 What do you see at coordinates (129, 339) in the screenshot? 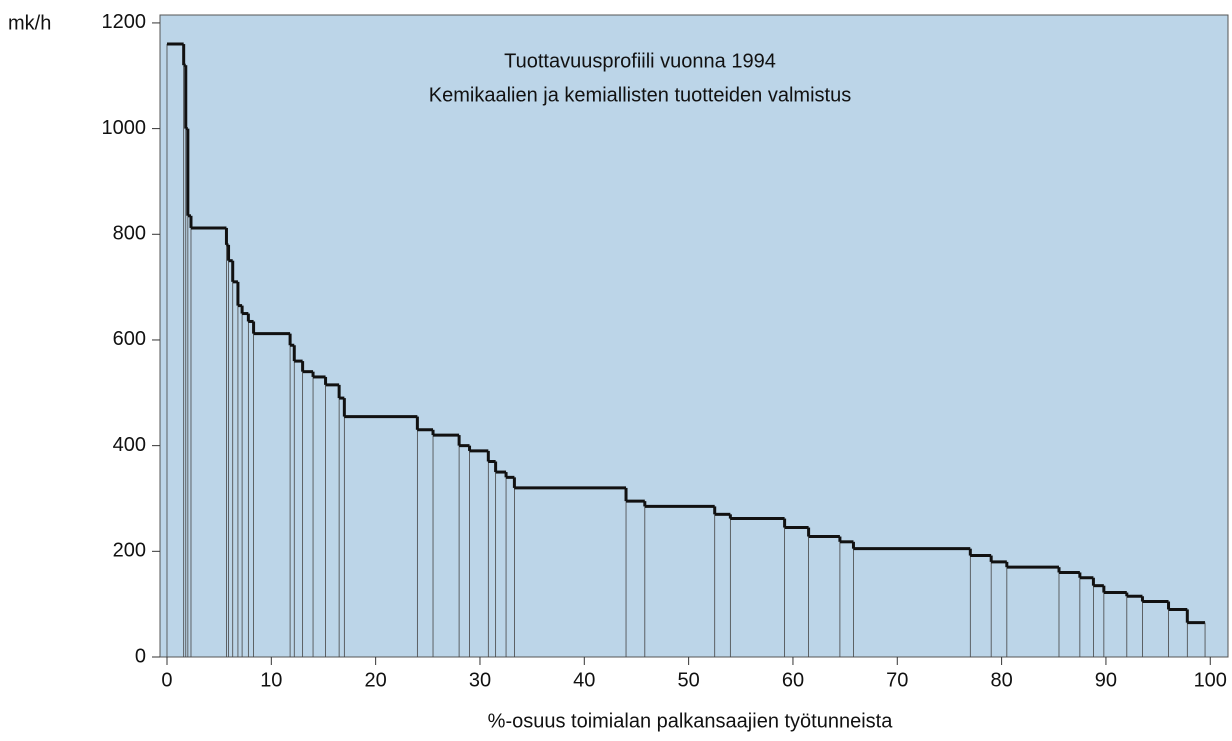
I see `y-tick-label: 600` at bounding box center [129, 339].